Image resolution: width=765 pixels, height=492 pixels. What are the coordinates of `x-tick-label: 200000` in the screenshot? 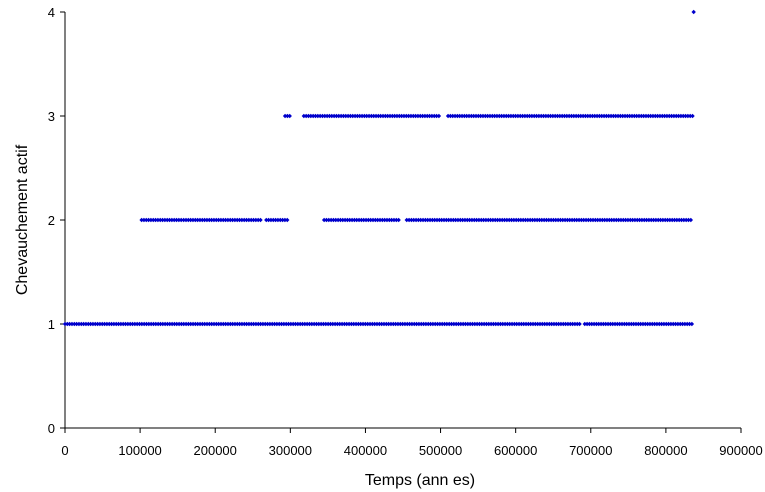 It's located at (215, 450).